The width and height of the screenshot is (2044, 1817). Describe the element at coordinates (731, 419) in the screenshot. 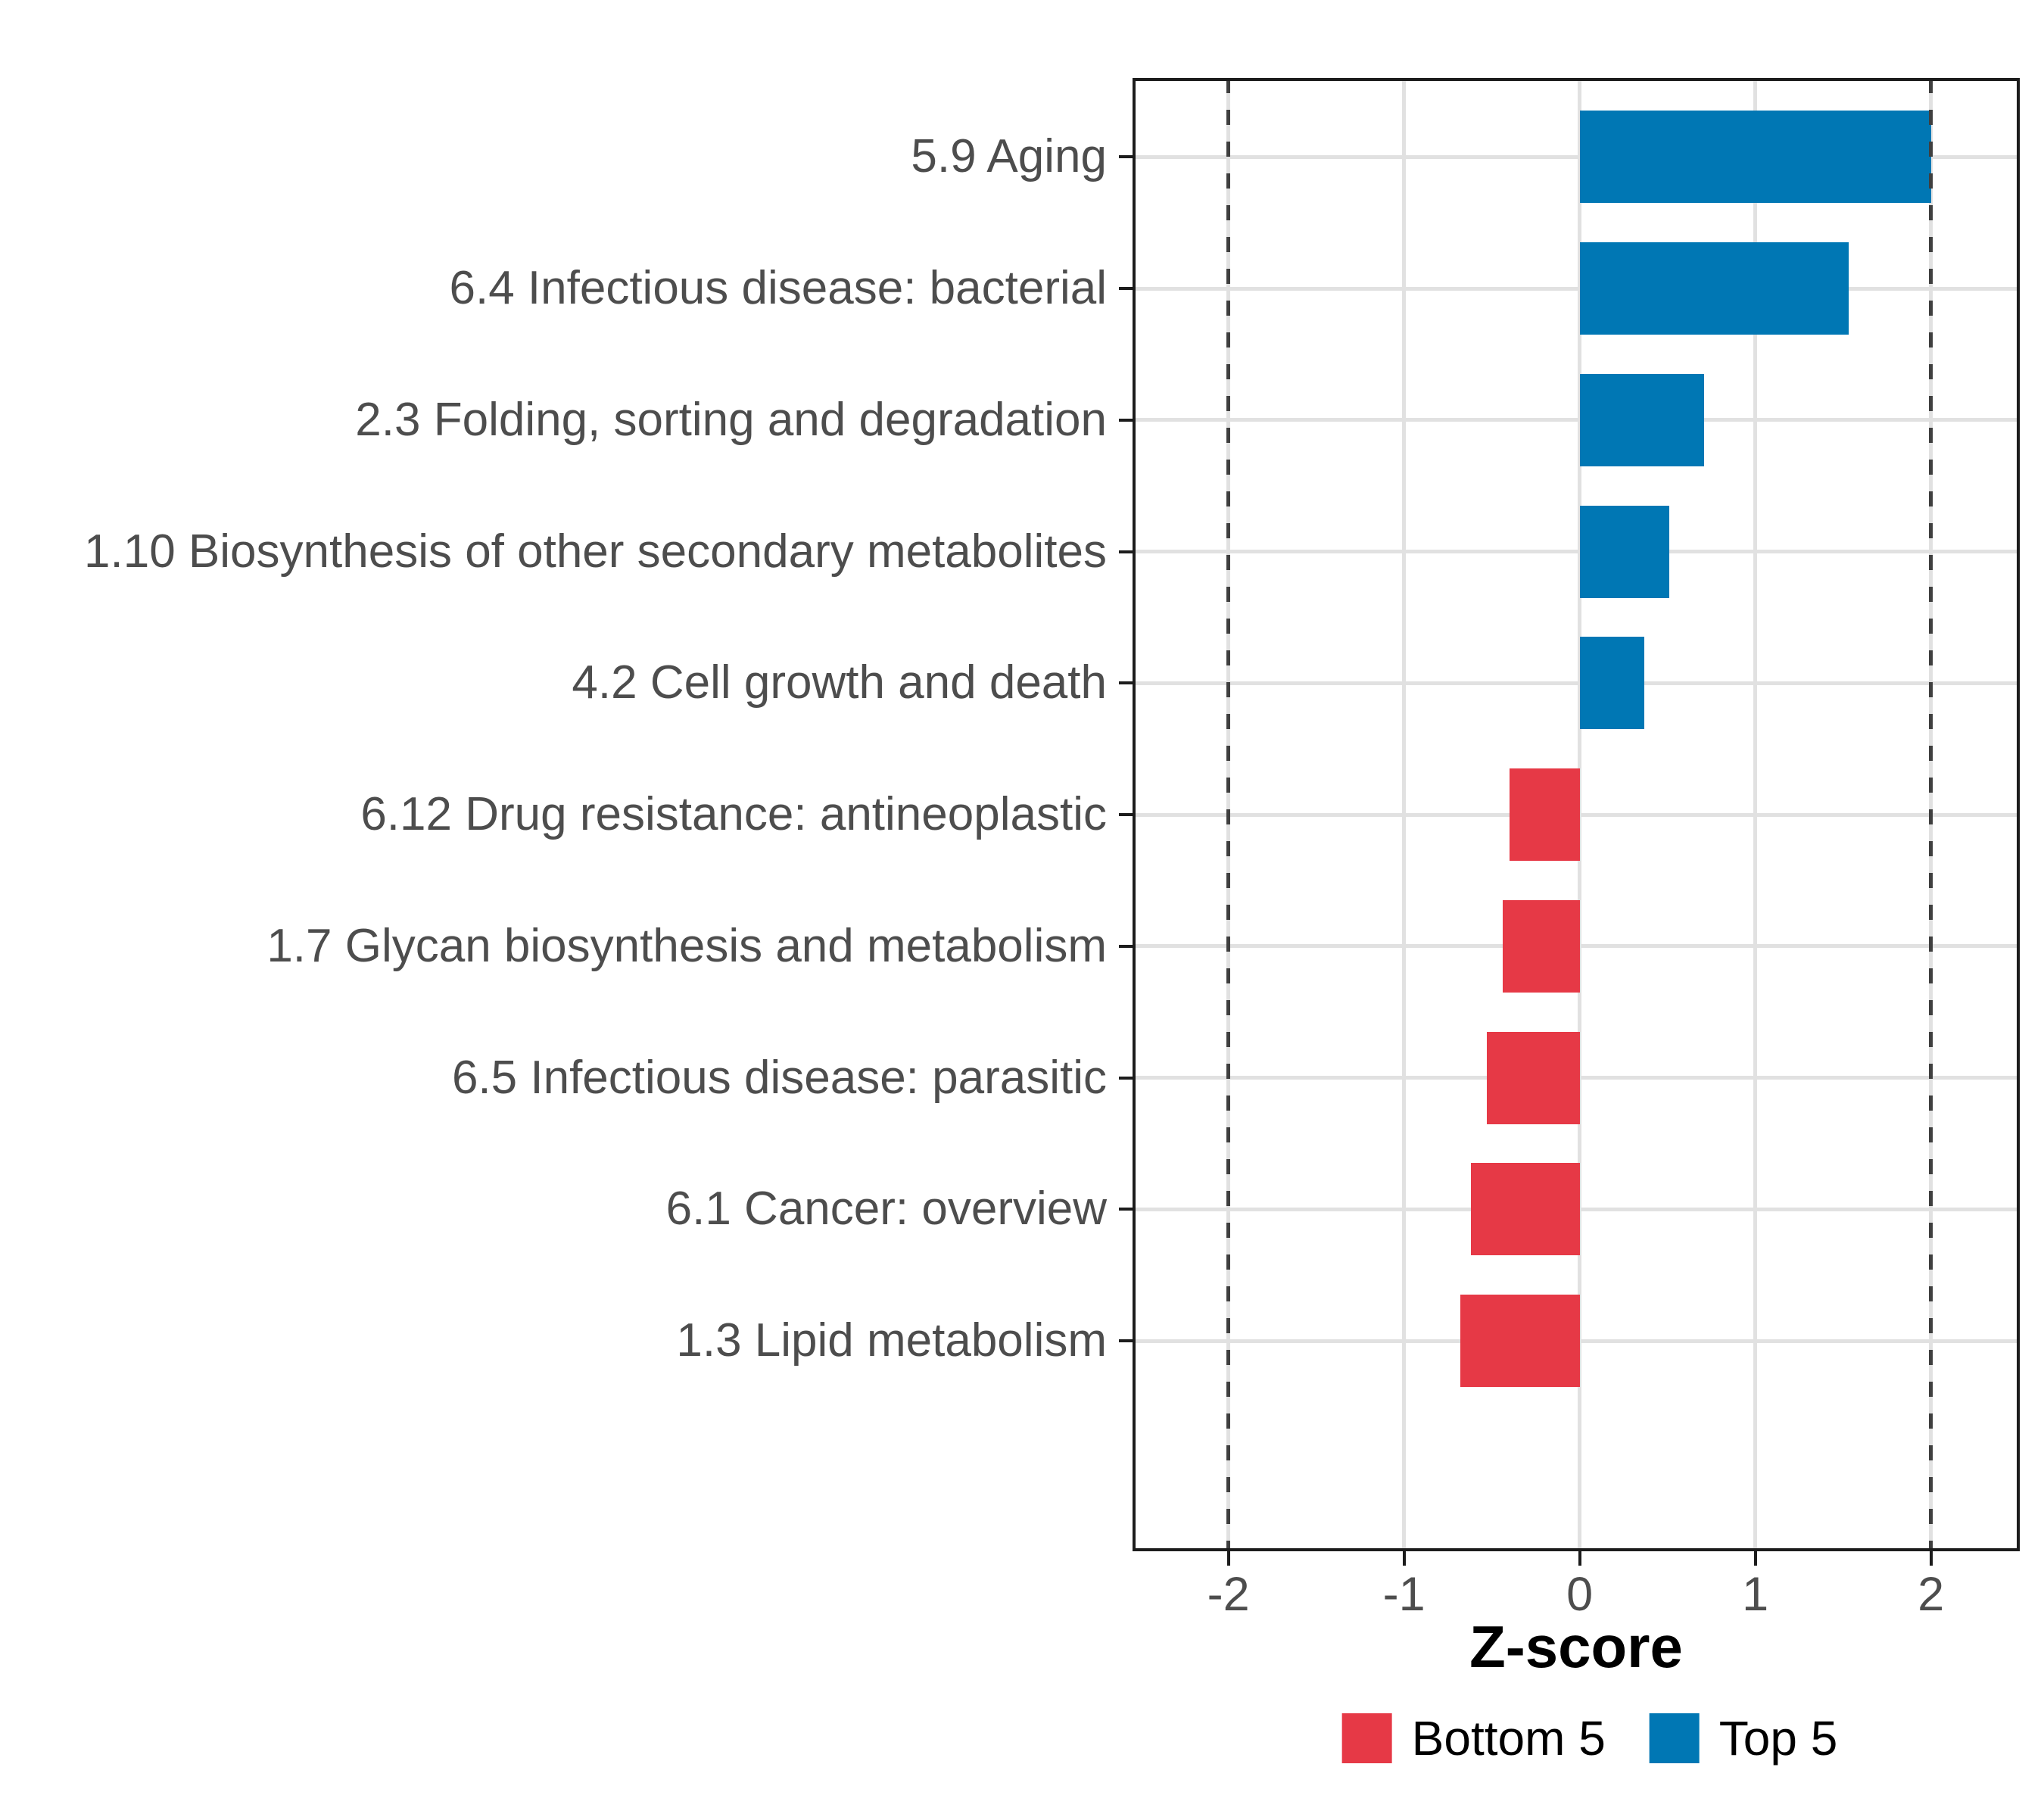

I see `category-label: 2.3 Folding, sorting and degradation` at that location.